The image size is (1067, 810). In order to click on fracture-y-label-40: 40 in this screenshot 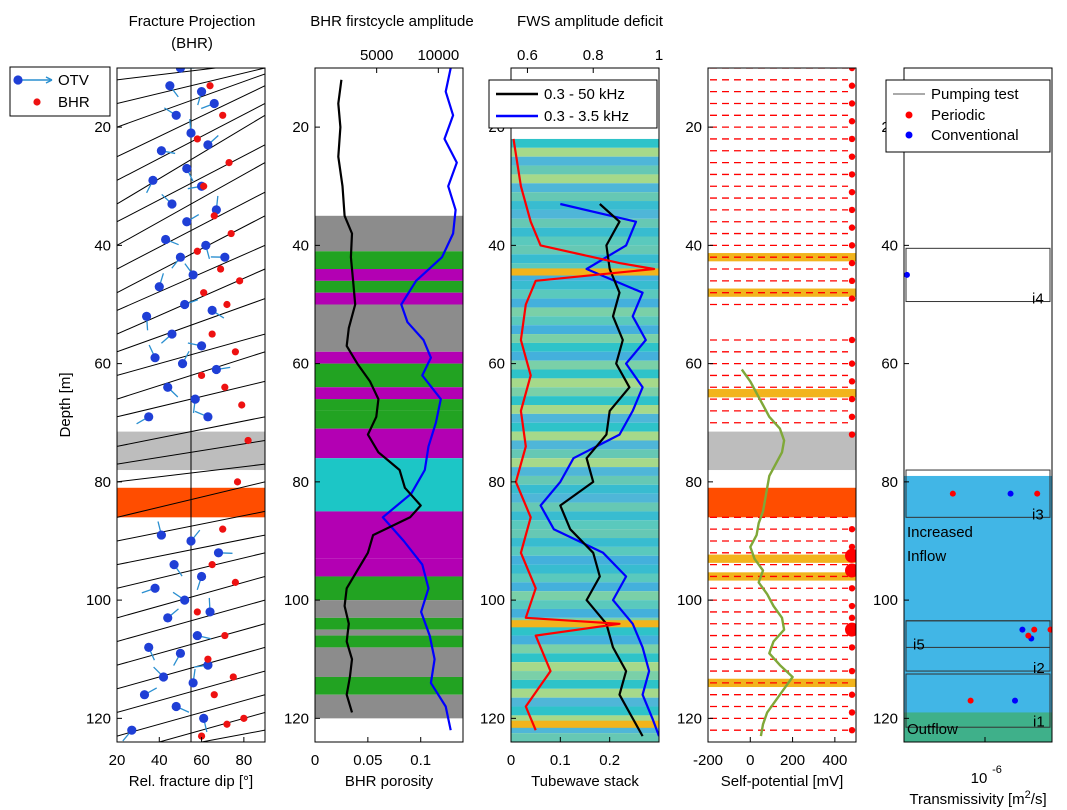, I will do `click(102, 245)`.